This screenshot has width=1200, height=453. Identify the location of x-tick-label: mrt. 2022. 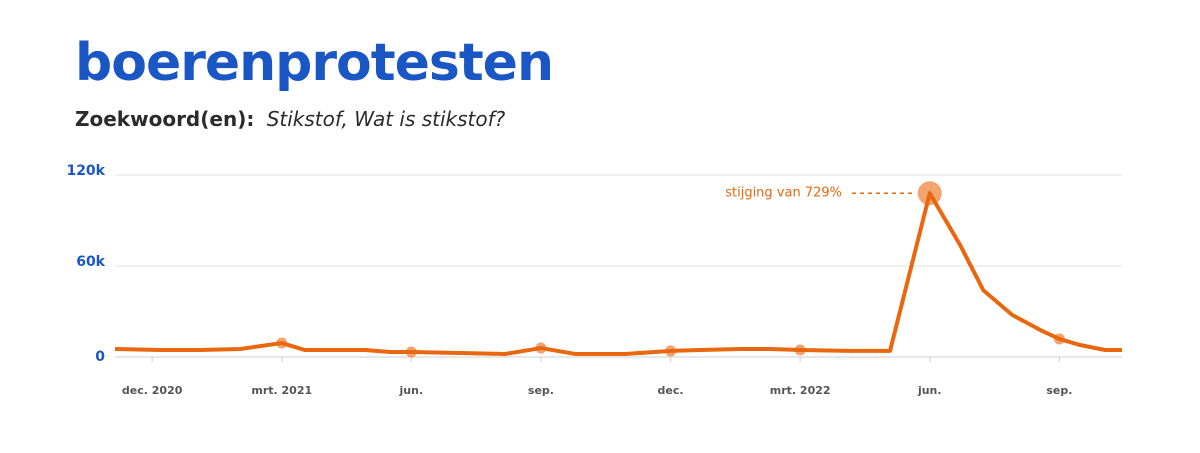
(800, 390).